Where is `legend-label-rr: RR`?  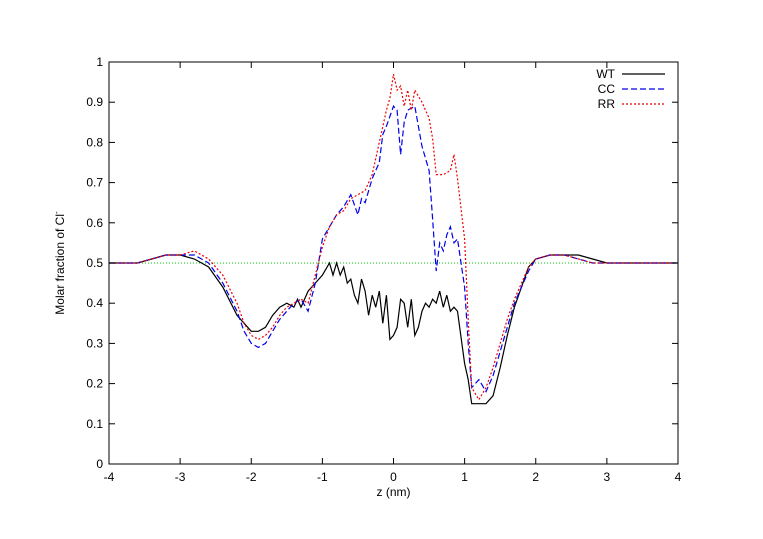 legend-label-rr: RR is located at coordinates (607, 104).